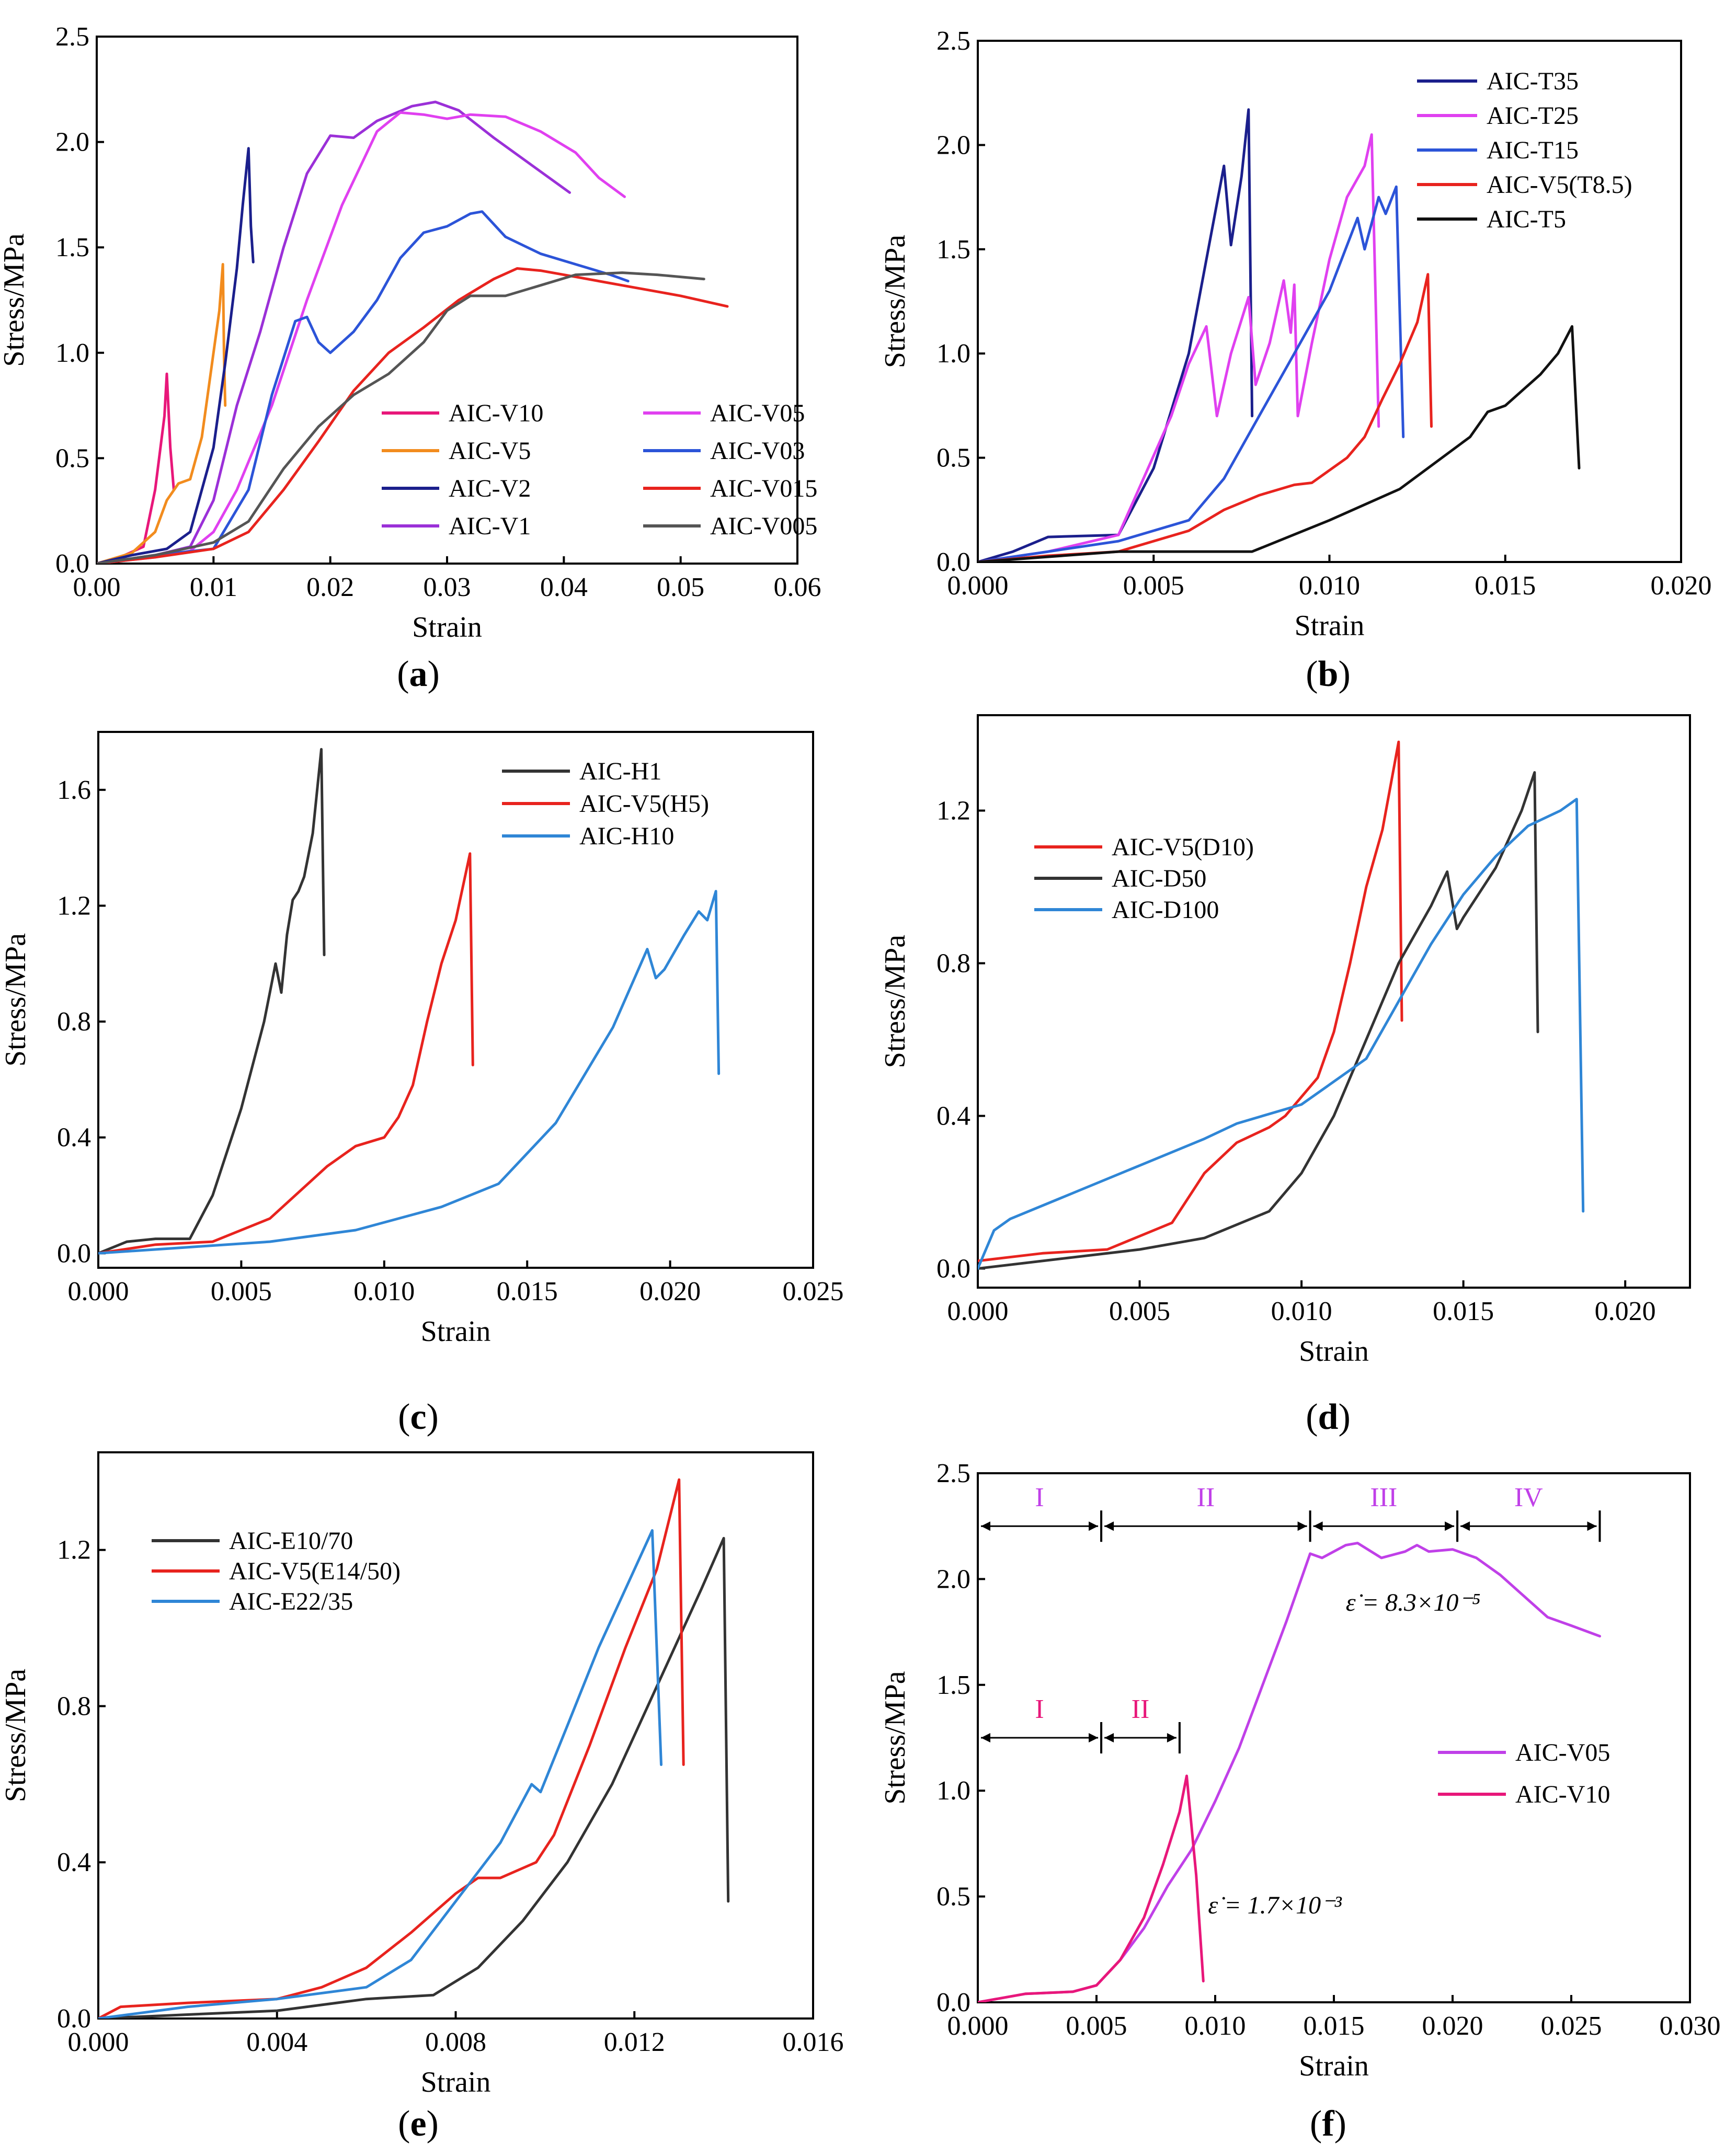 This screenshot has height=2156, width=1725. What do you see at coordinates (291, 1541) in the screenshot?
I see `legend-label: AIC-E10/70` at bounding box center [291, 1541].